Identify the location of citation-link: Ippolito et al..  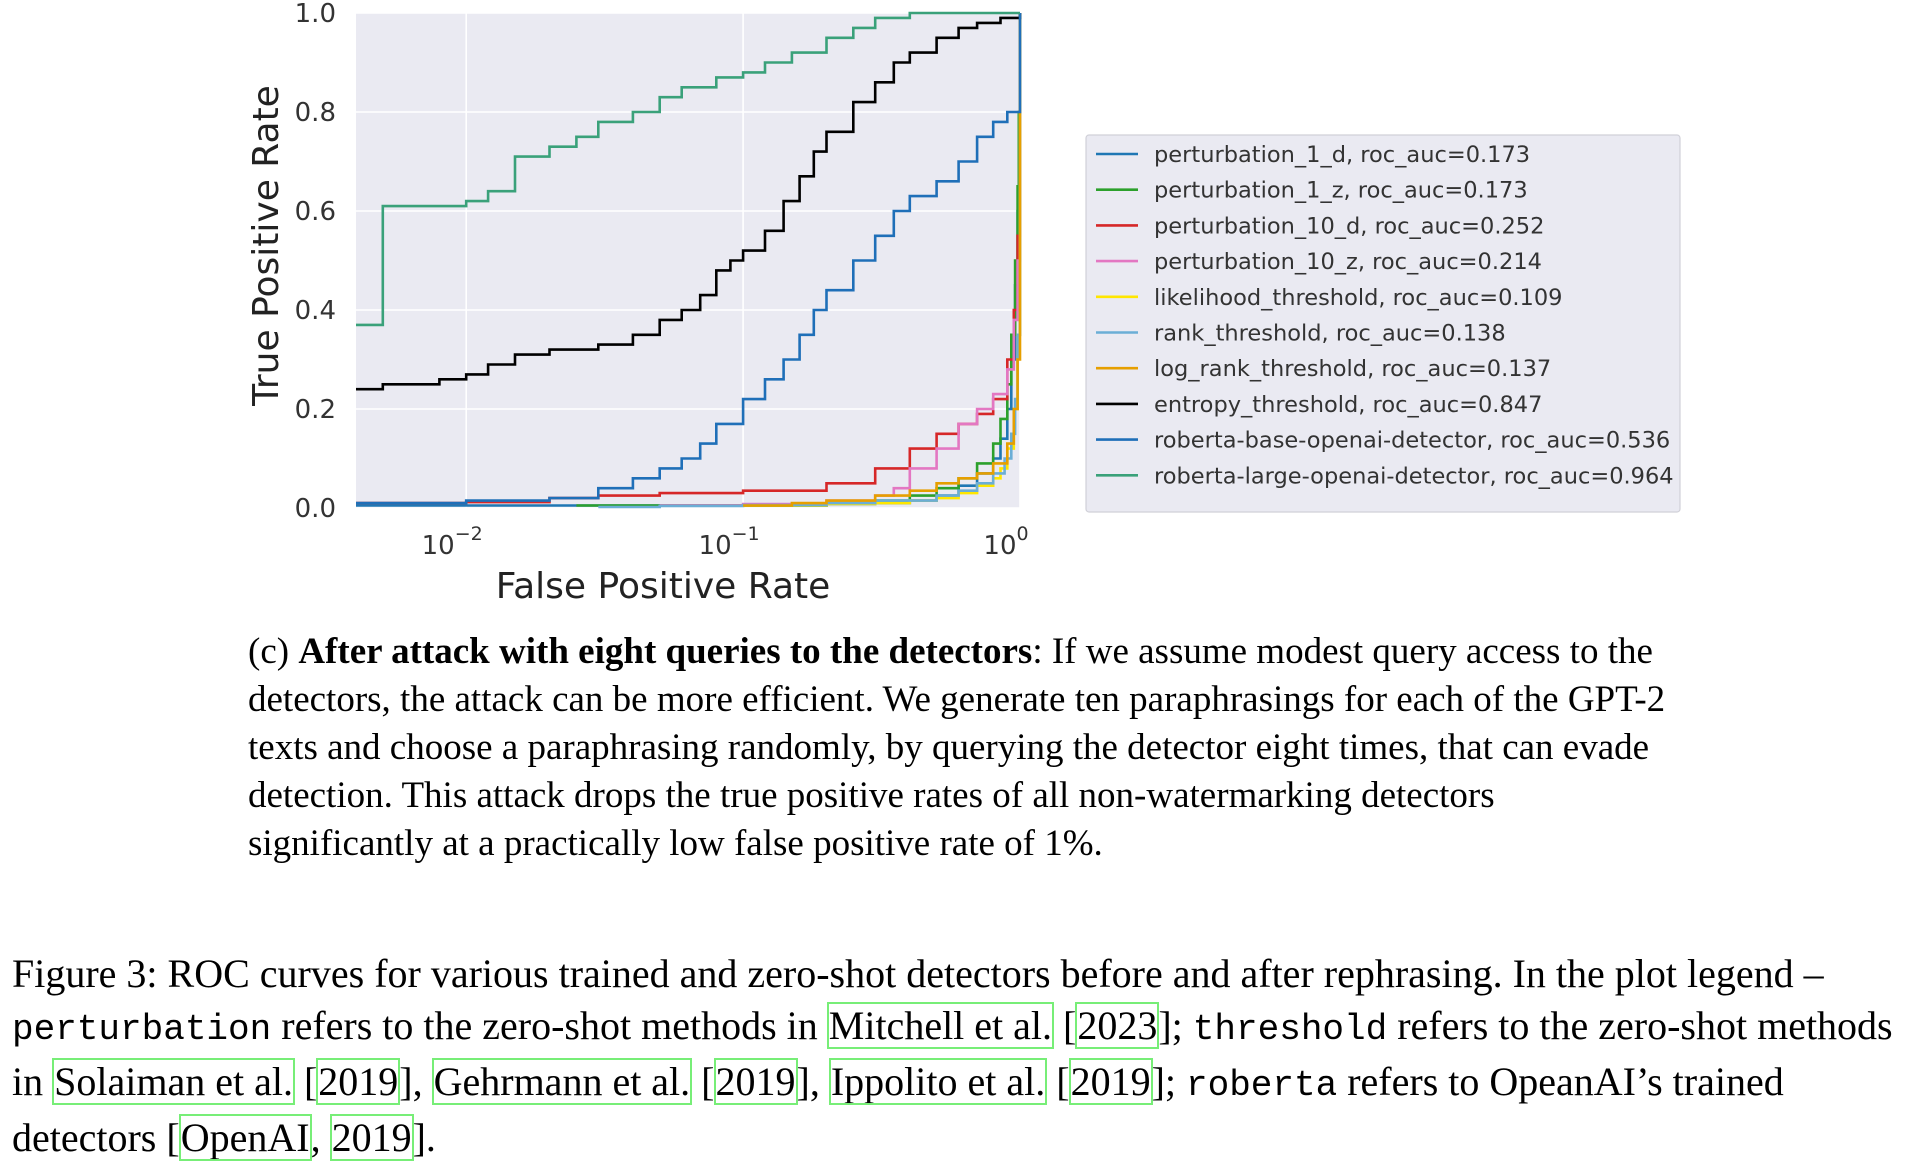
(938, 1081).